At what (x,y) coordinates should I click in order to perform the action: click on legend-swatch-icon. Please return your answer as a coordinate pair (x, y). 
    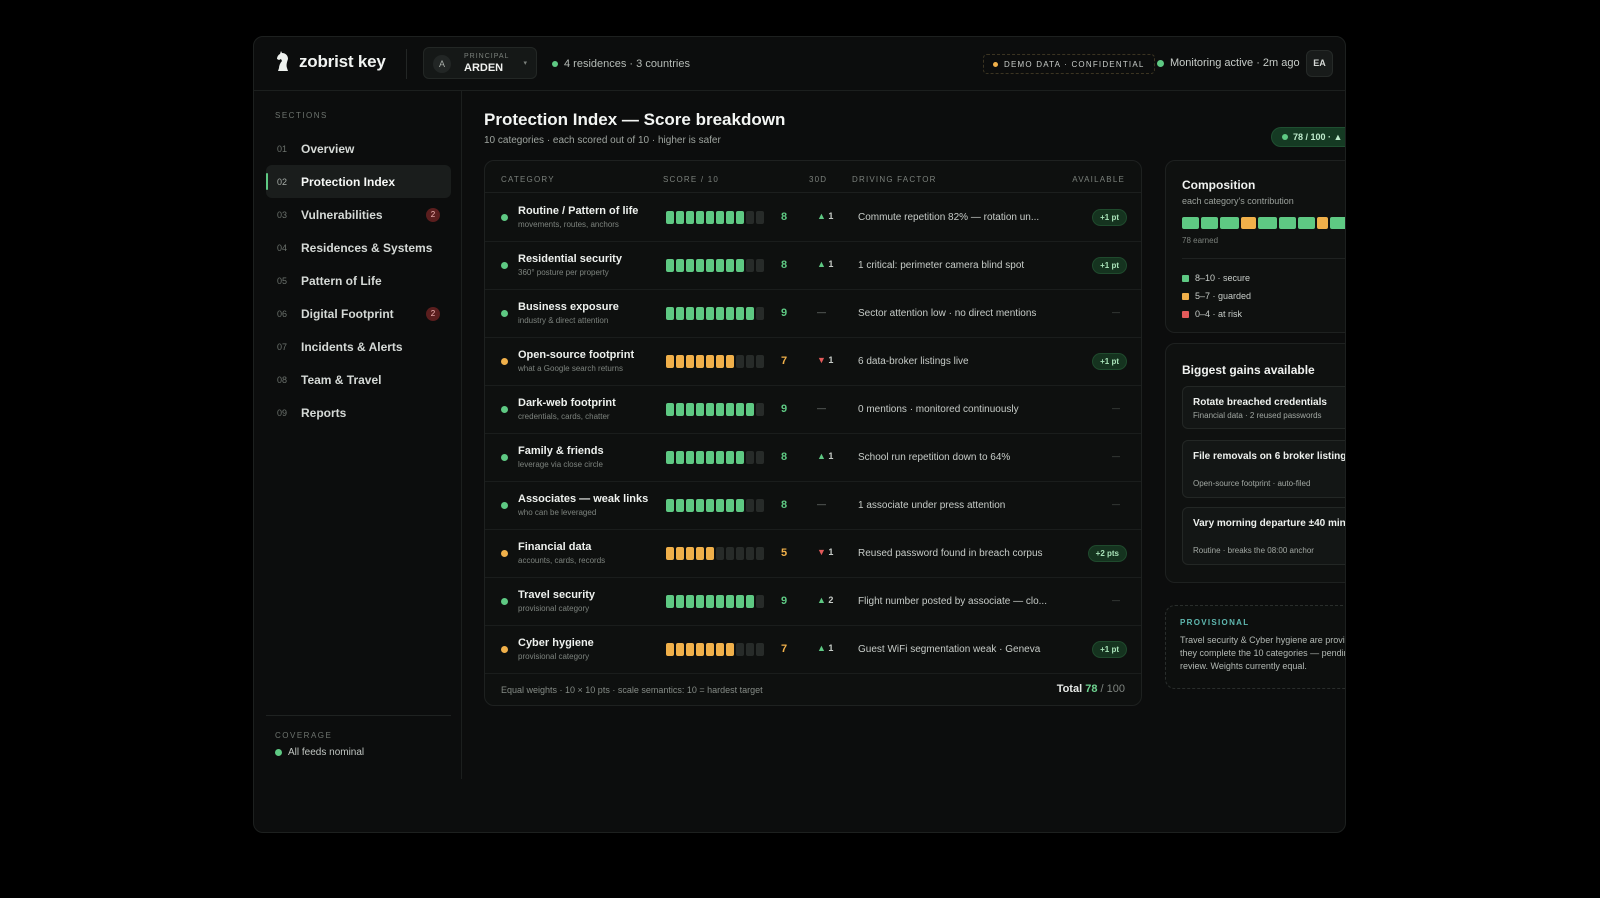
    Looking at the image, I should click on (1185, 278).